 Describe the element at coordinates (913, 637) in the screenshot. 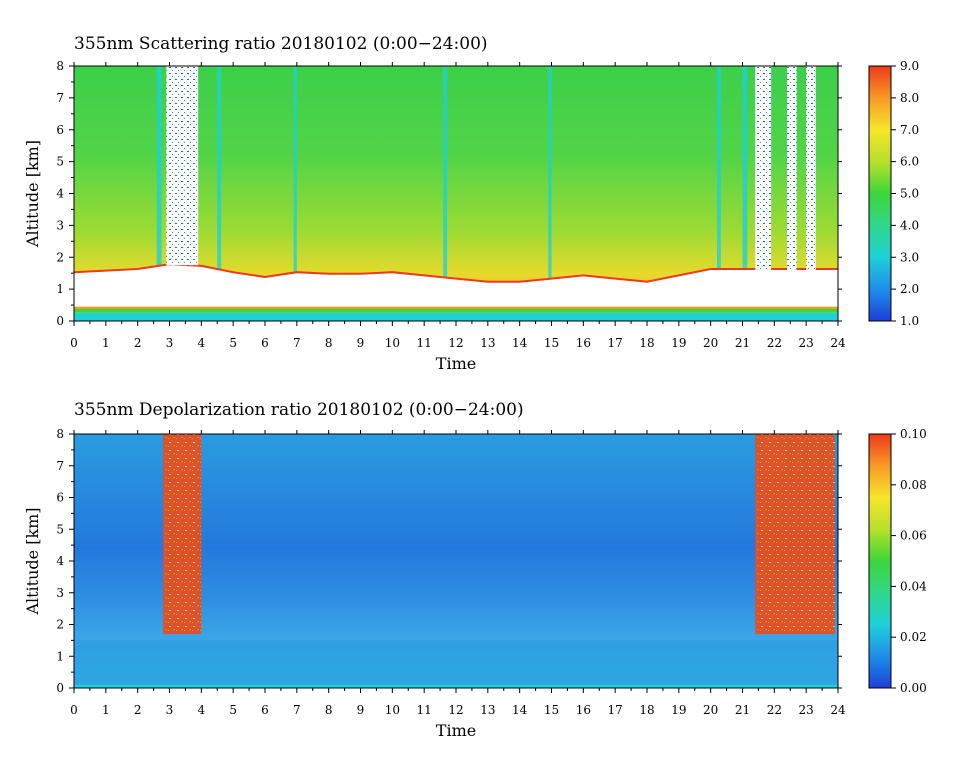

I see `colorbar-tick-label: 0.02` at that location.